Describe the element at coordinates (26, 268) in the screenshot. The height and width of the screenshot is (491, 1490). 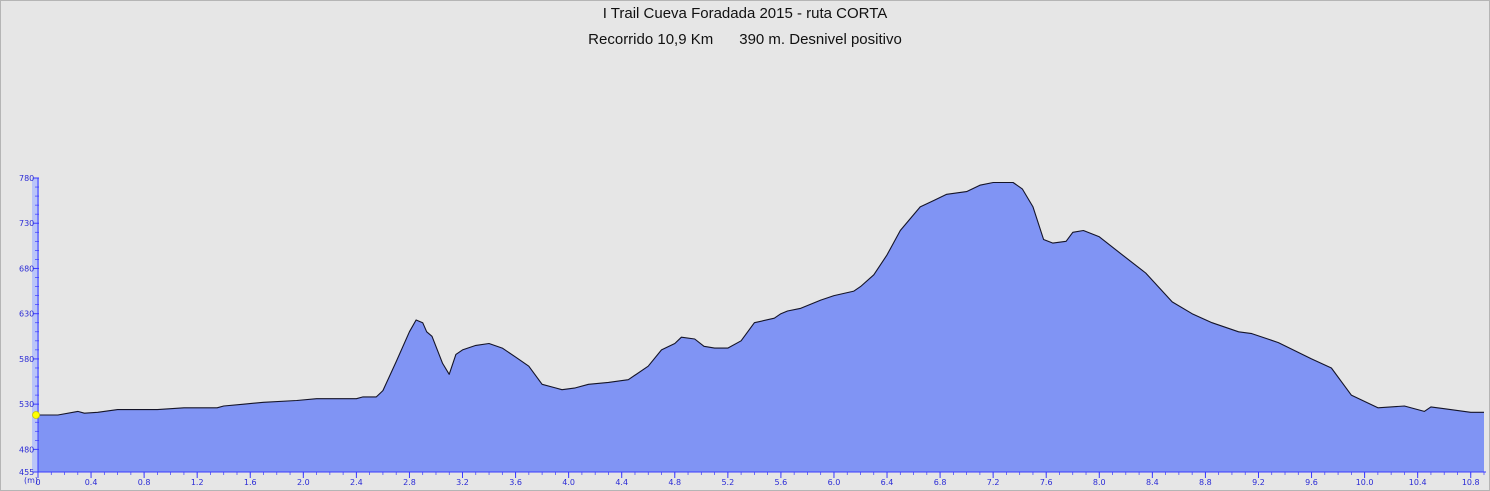
I see `y-tick-label-680: 680` at that location.